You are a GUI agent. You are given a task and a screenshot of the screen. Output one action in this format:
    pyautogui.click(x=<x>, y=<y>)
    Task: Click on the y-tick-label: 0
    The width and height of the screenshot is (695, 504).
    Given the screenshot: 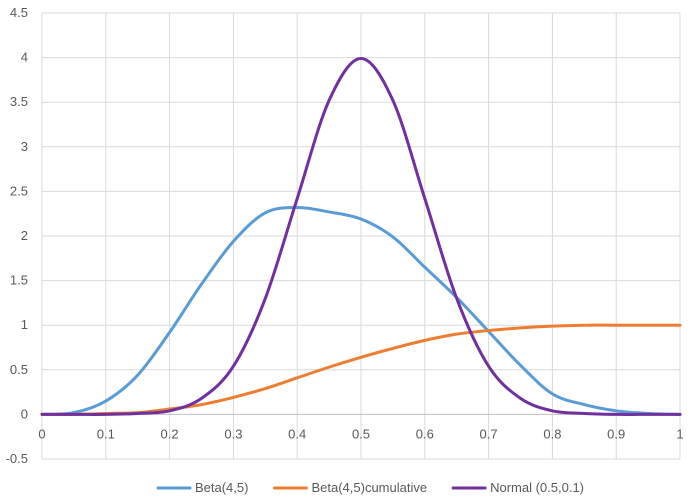 What is the action you would take?
    pyautogui.click(x=24, y=413)
    